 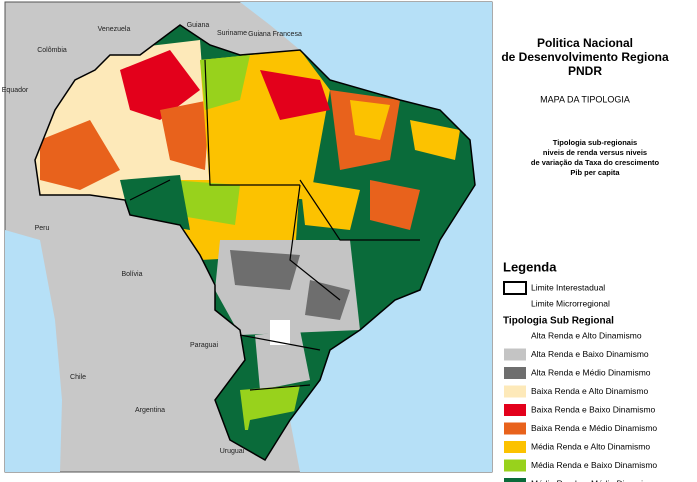 What do you see at coordinates (586, 335) in the screenshot?
I see `legend-label: Alta Renda e Alto Dinamismo` at bounding box center [586, 335].